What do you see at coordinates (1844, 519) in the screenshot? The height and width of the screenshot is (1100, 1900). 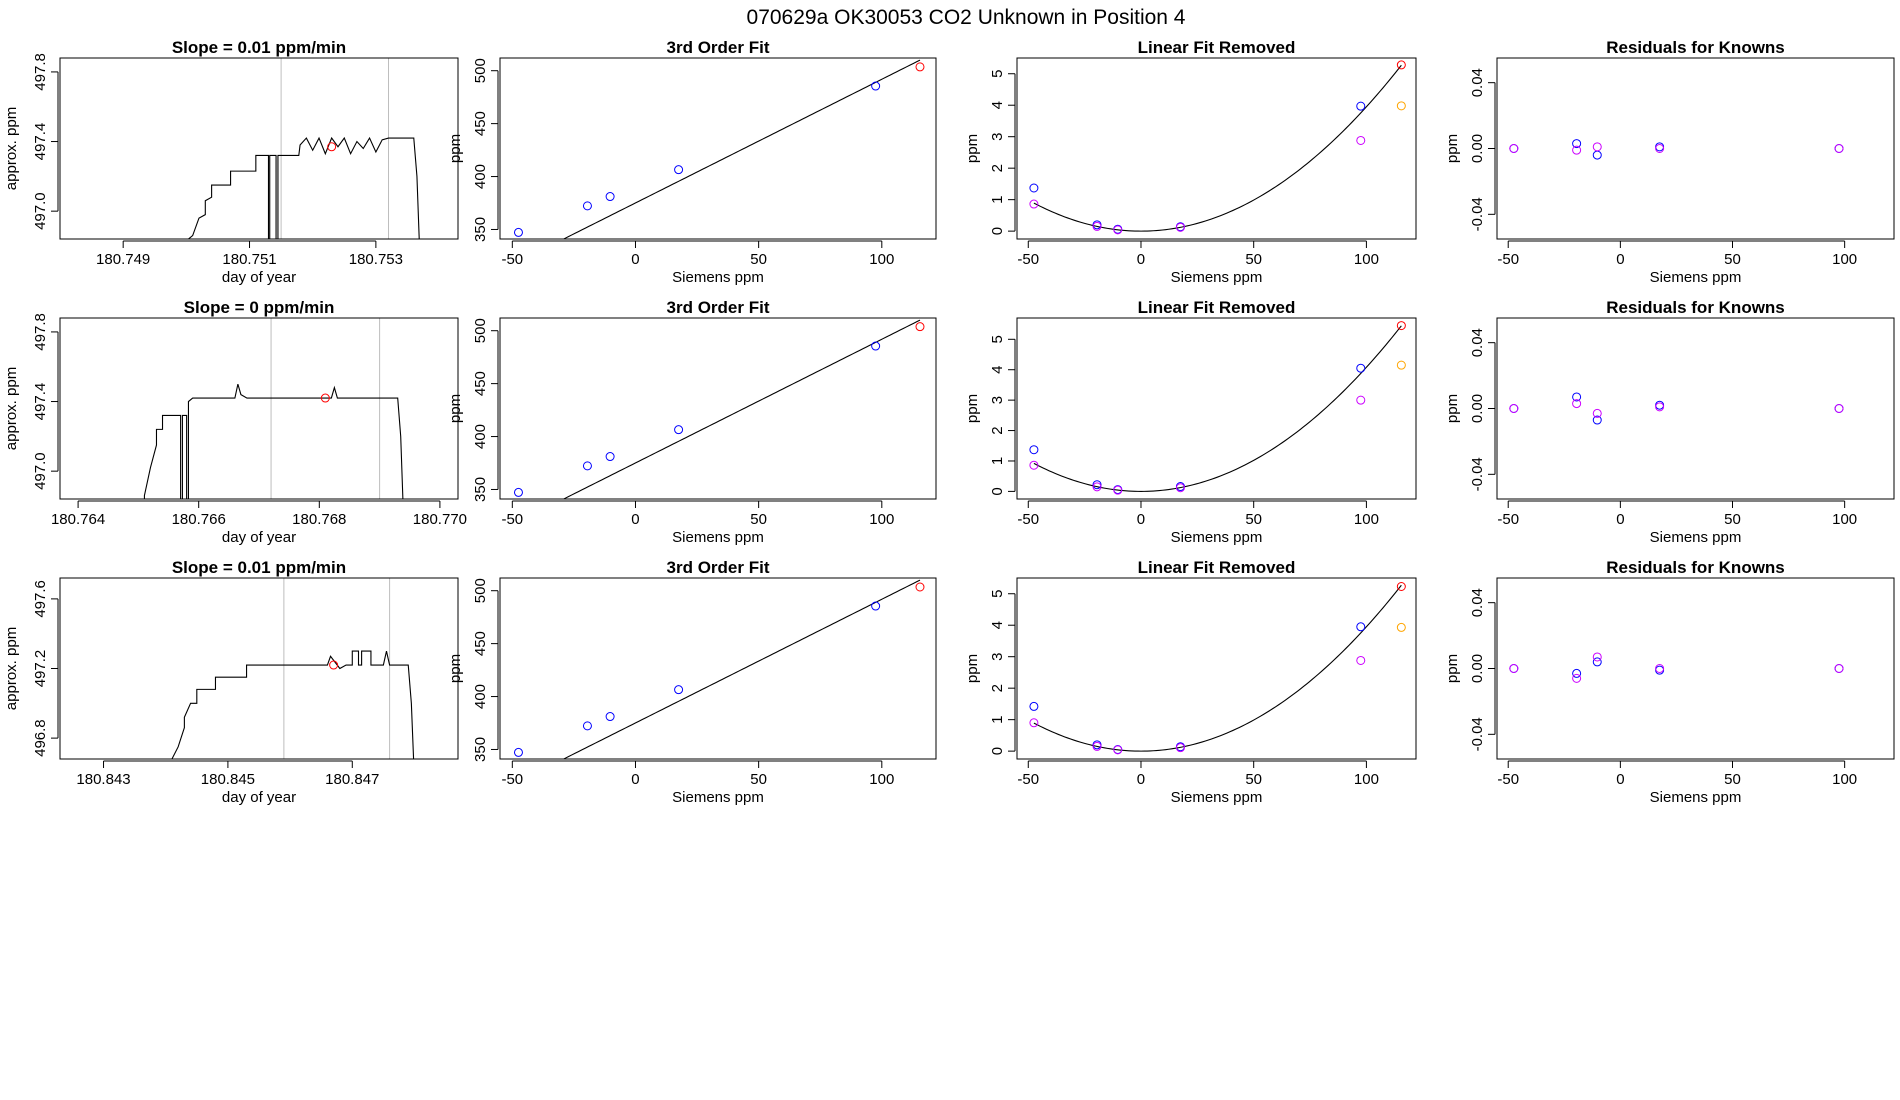 I see `x-tick-label: 100` at bounding box center [1844, 519].